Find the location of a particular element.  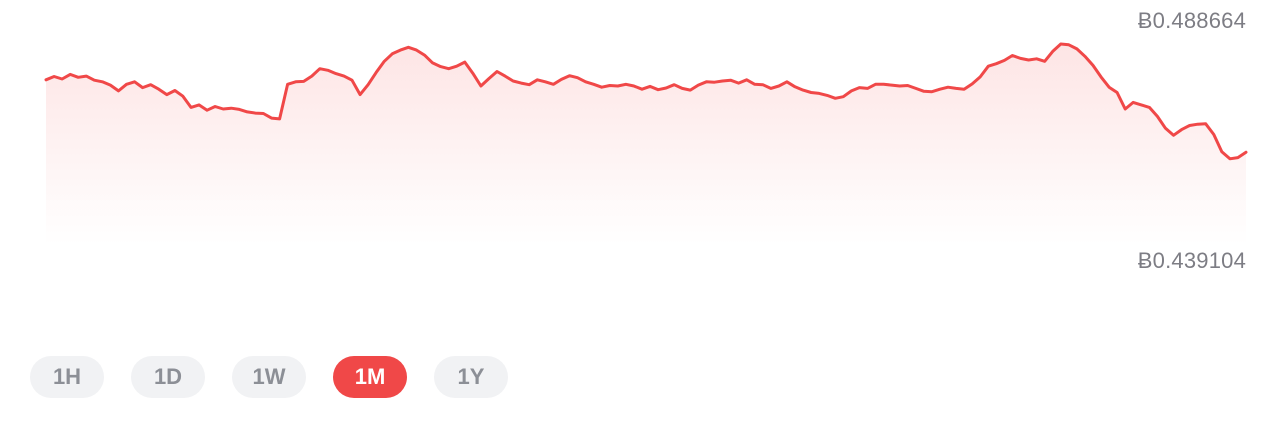

price-high-label: Ƀ0.488664 is located at coordinates (1191, 20).